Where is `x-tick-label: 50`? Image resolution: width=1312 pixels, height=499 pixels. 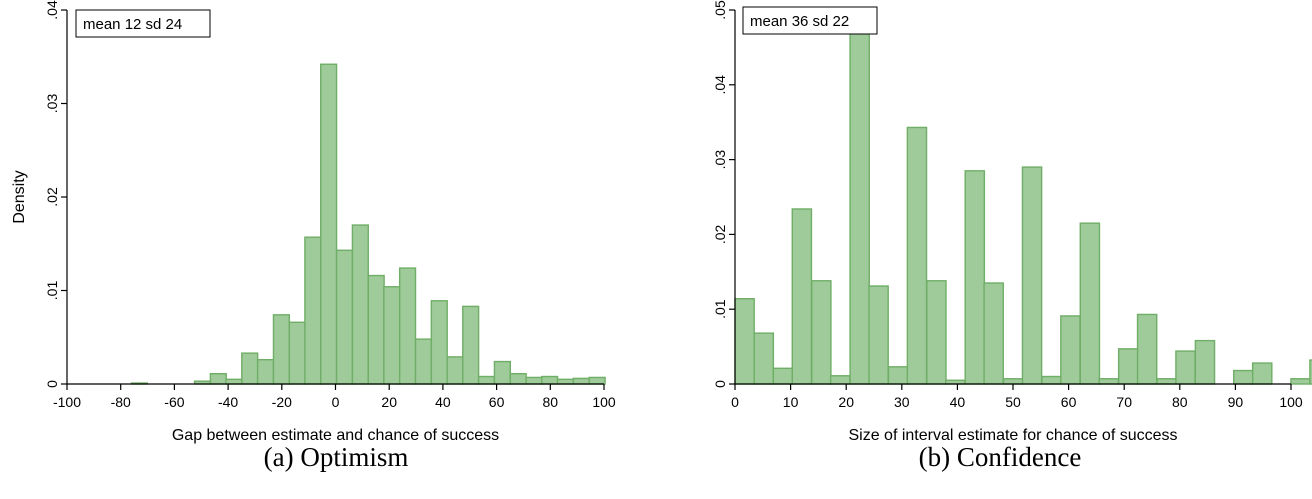 x-tick-label: 50 is located at coordinates (1013, 402).